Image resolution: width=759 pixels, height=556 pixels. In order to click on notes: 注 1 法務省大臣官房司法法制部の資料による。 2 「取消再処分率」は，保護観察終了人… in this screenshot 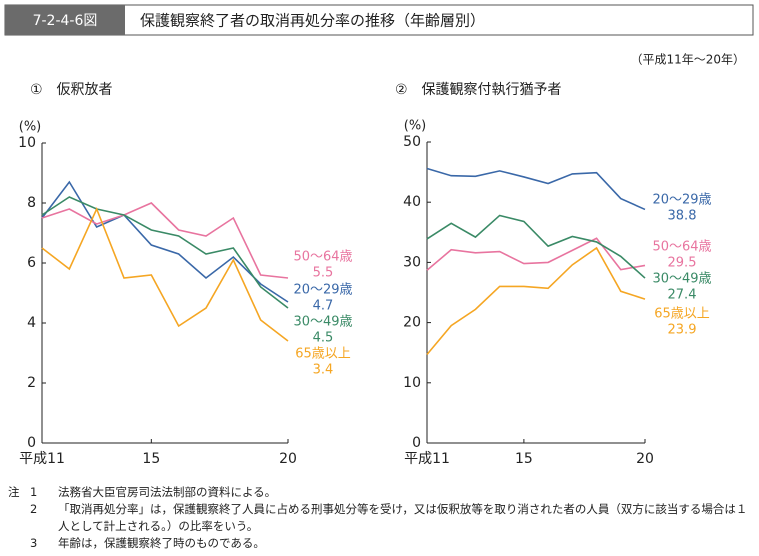, I will do `click(380, 518)`.